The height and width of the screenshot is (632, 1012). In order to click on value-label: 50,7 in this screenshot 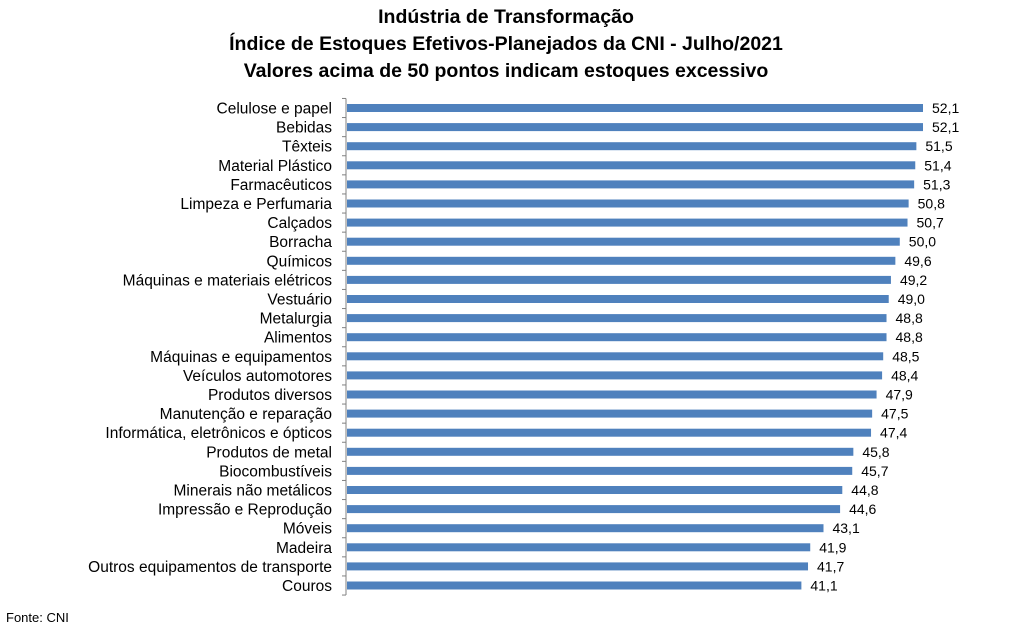, I will do `click(930, 223)`.